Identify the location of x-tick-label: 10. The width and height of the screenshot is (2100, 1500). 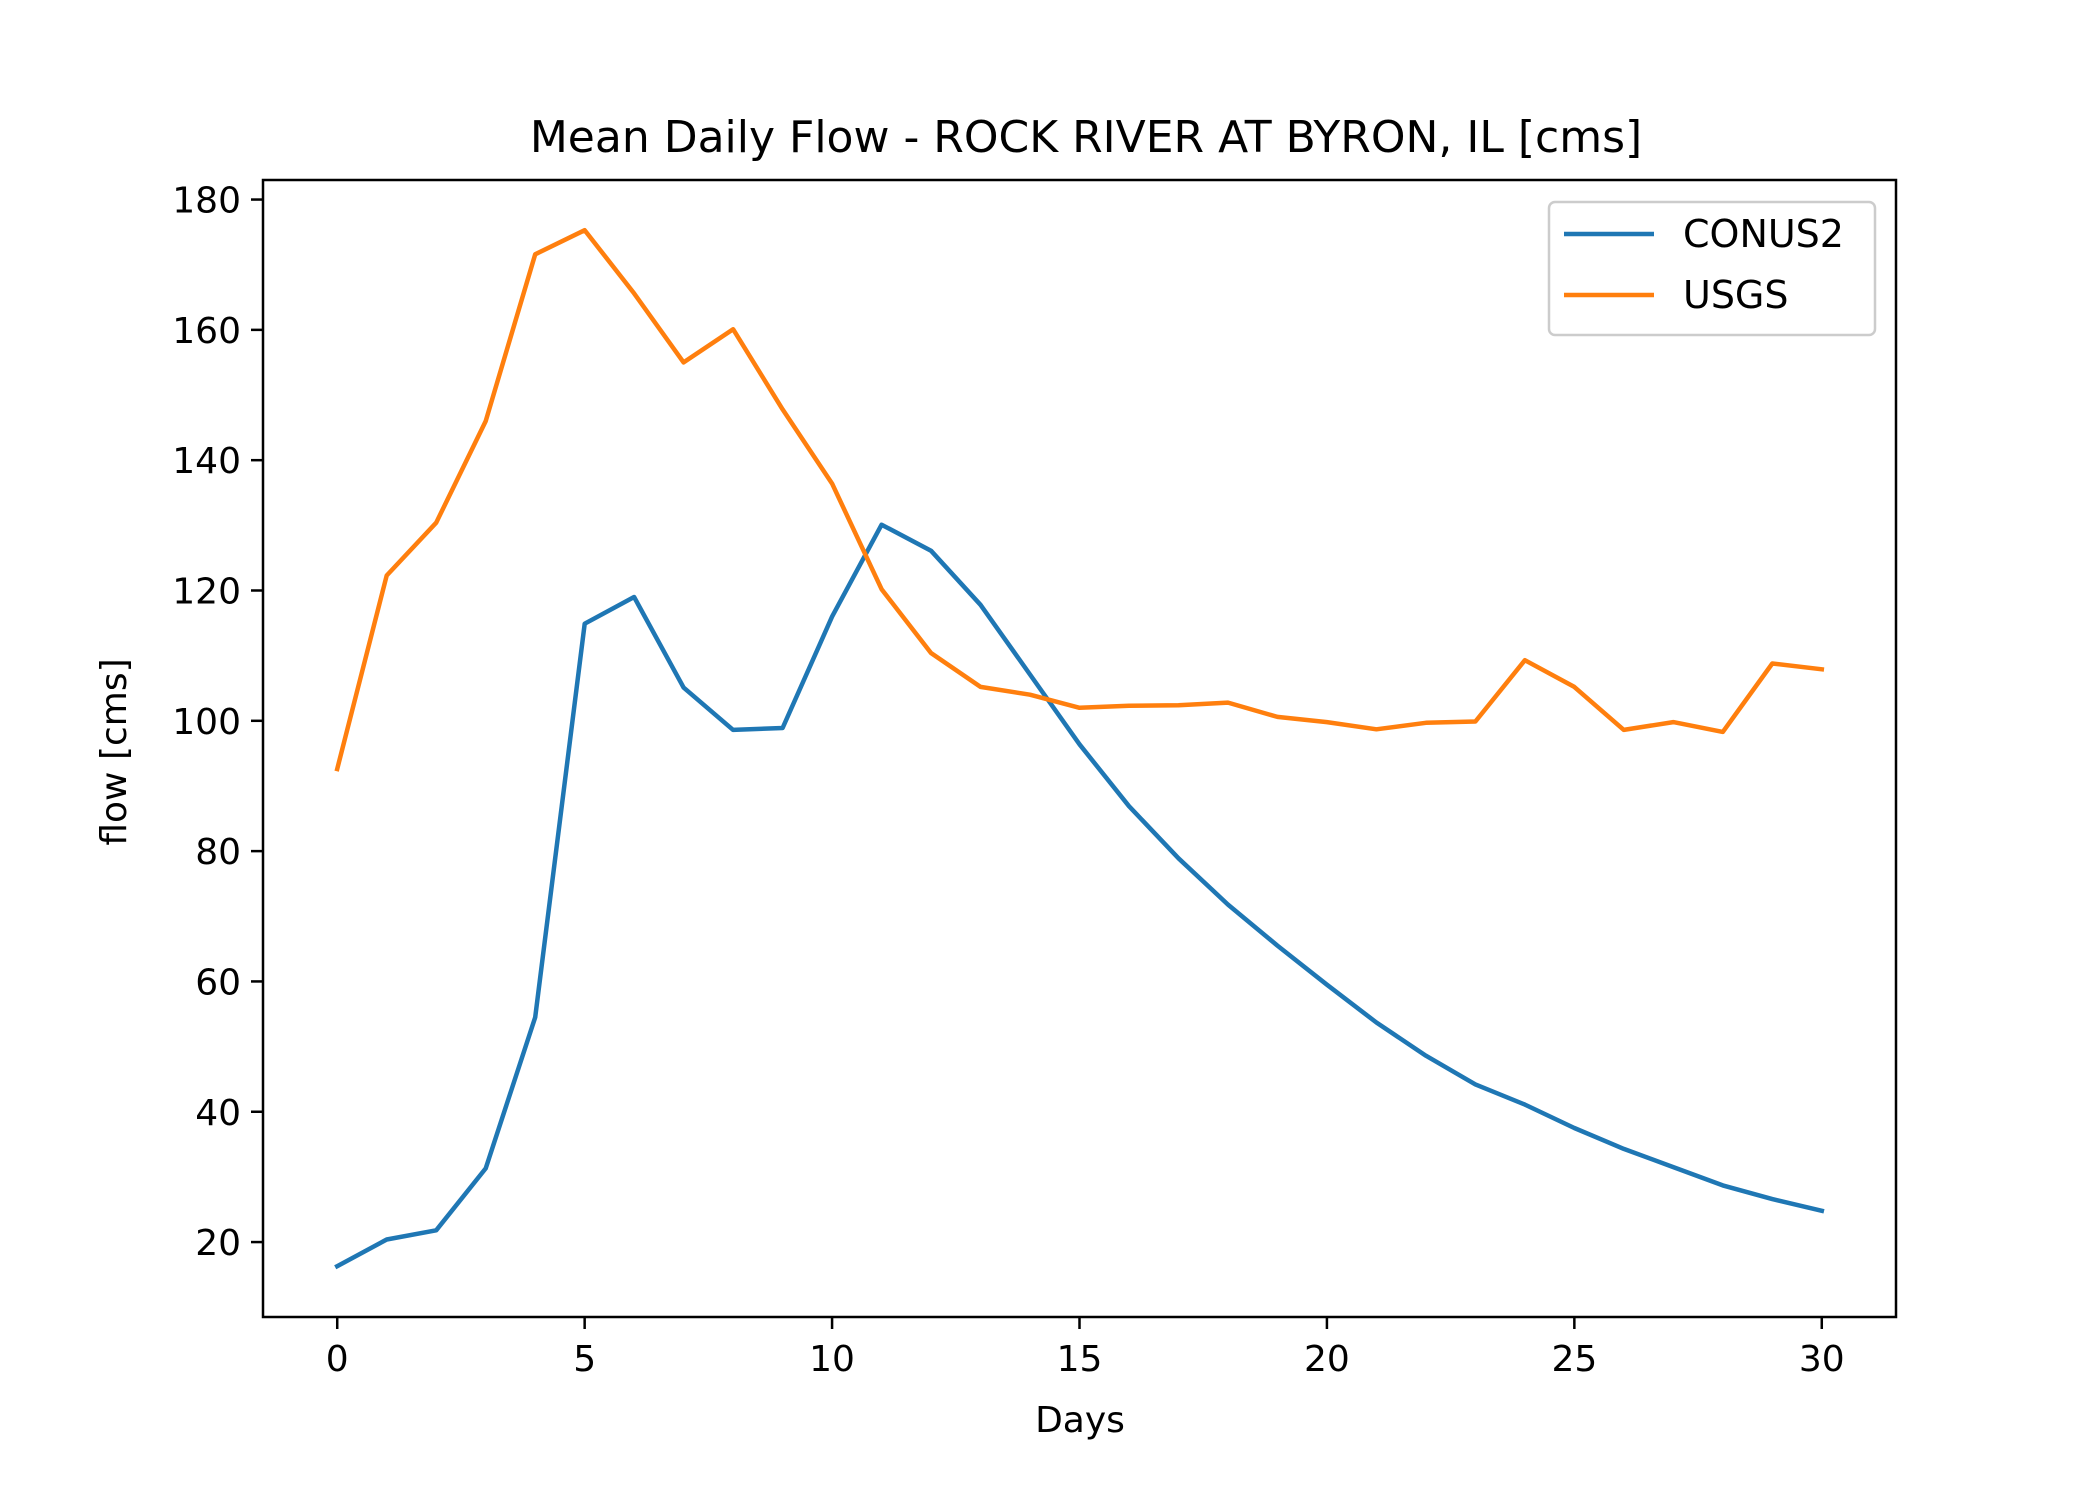
(832, 1359).